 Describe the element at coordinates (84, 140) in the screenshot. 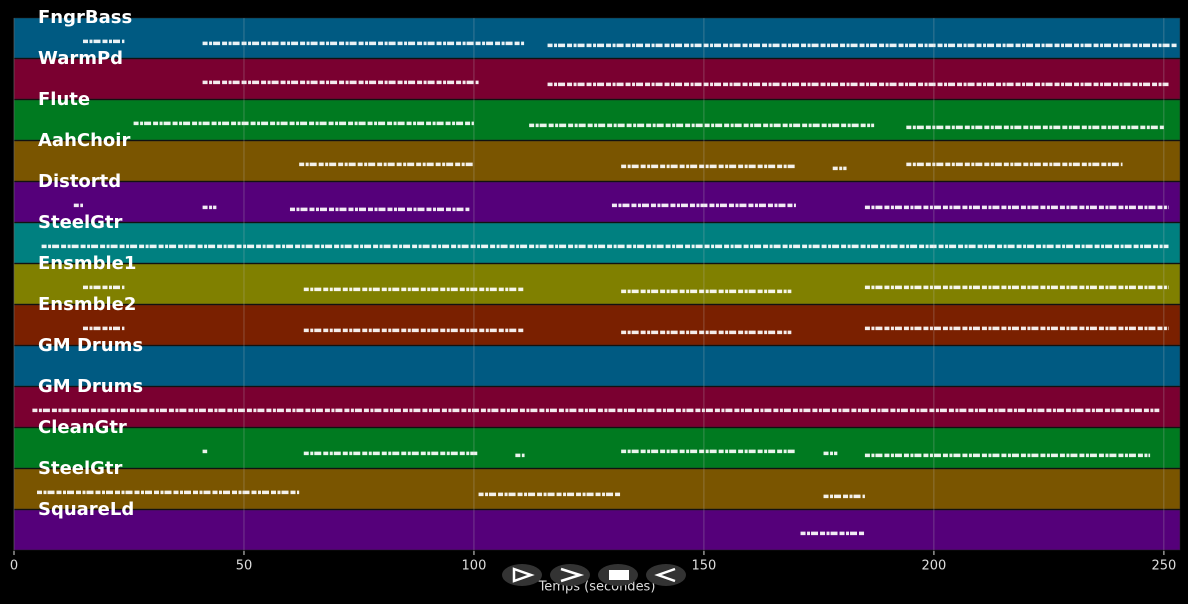

I see `track-label: AahChoir` at that location.